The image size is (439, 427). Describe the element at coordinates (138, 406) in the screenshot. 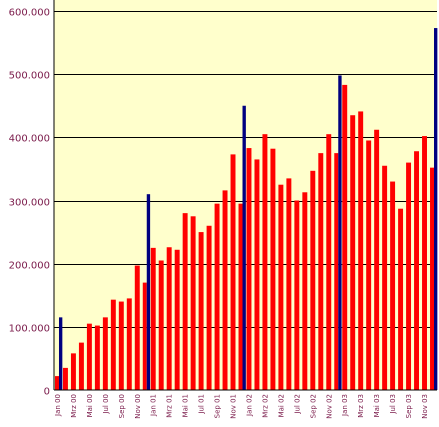

I see `x-tick-label: Nov 00` at that location.